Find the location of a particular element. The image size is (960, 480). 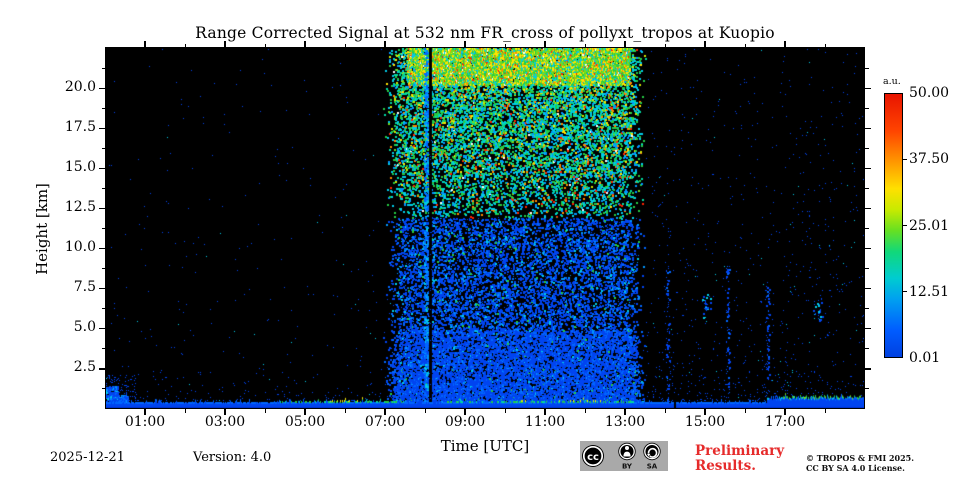

cc-by-sa-license-badge: cc BY SA is located at coordinates (624, 458).